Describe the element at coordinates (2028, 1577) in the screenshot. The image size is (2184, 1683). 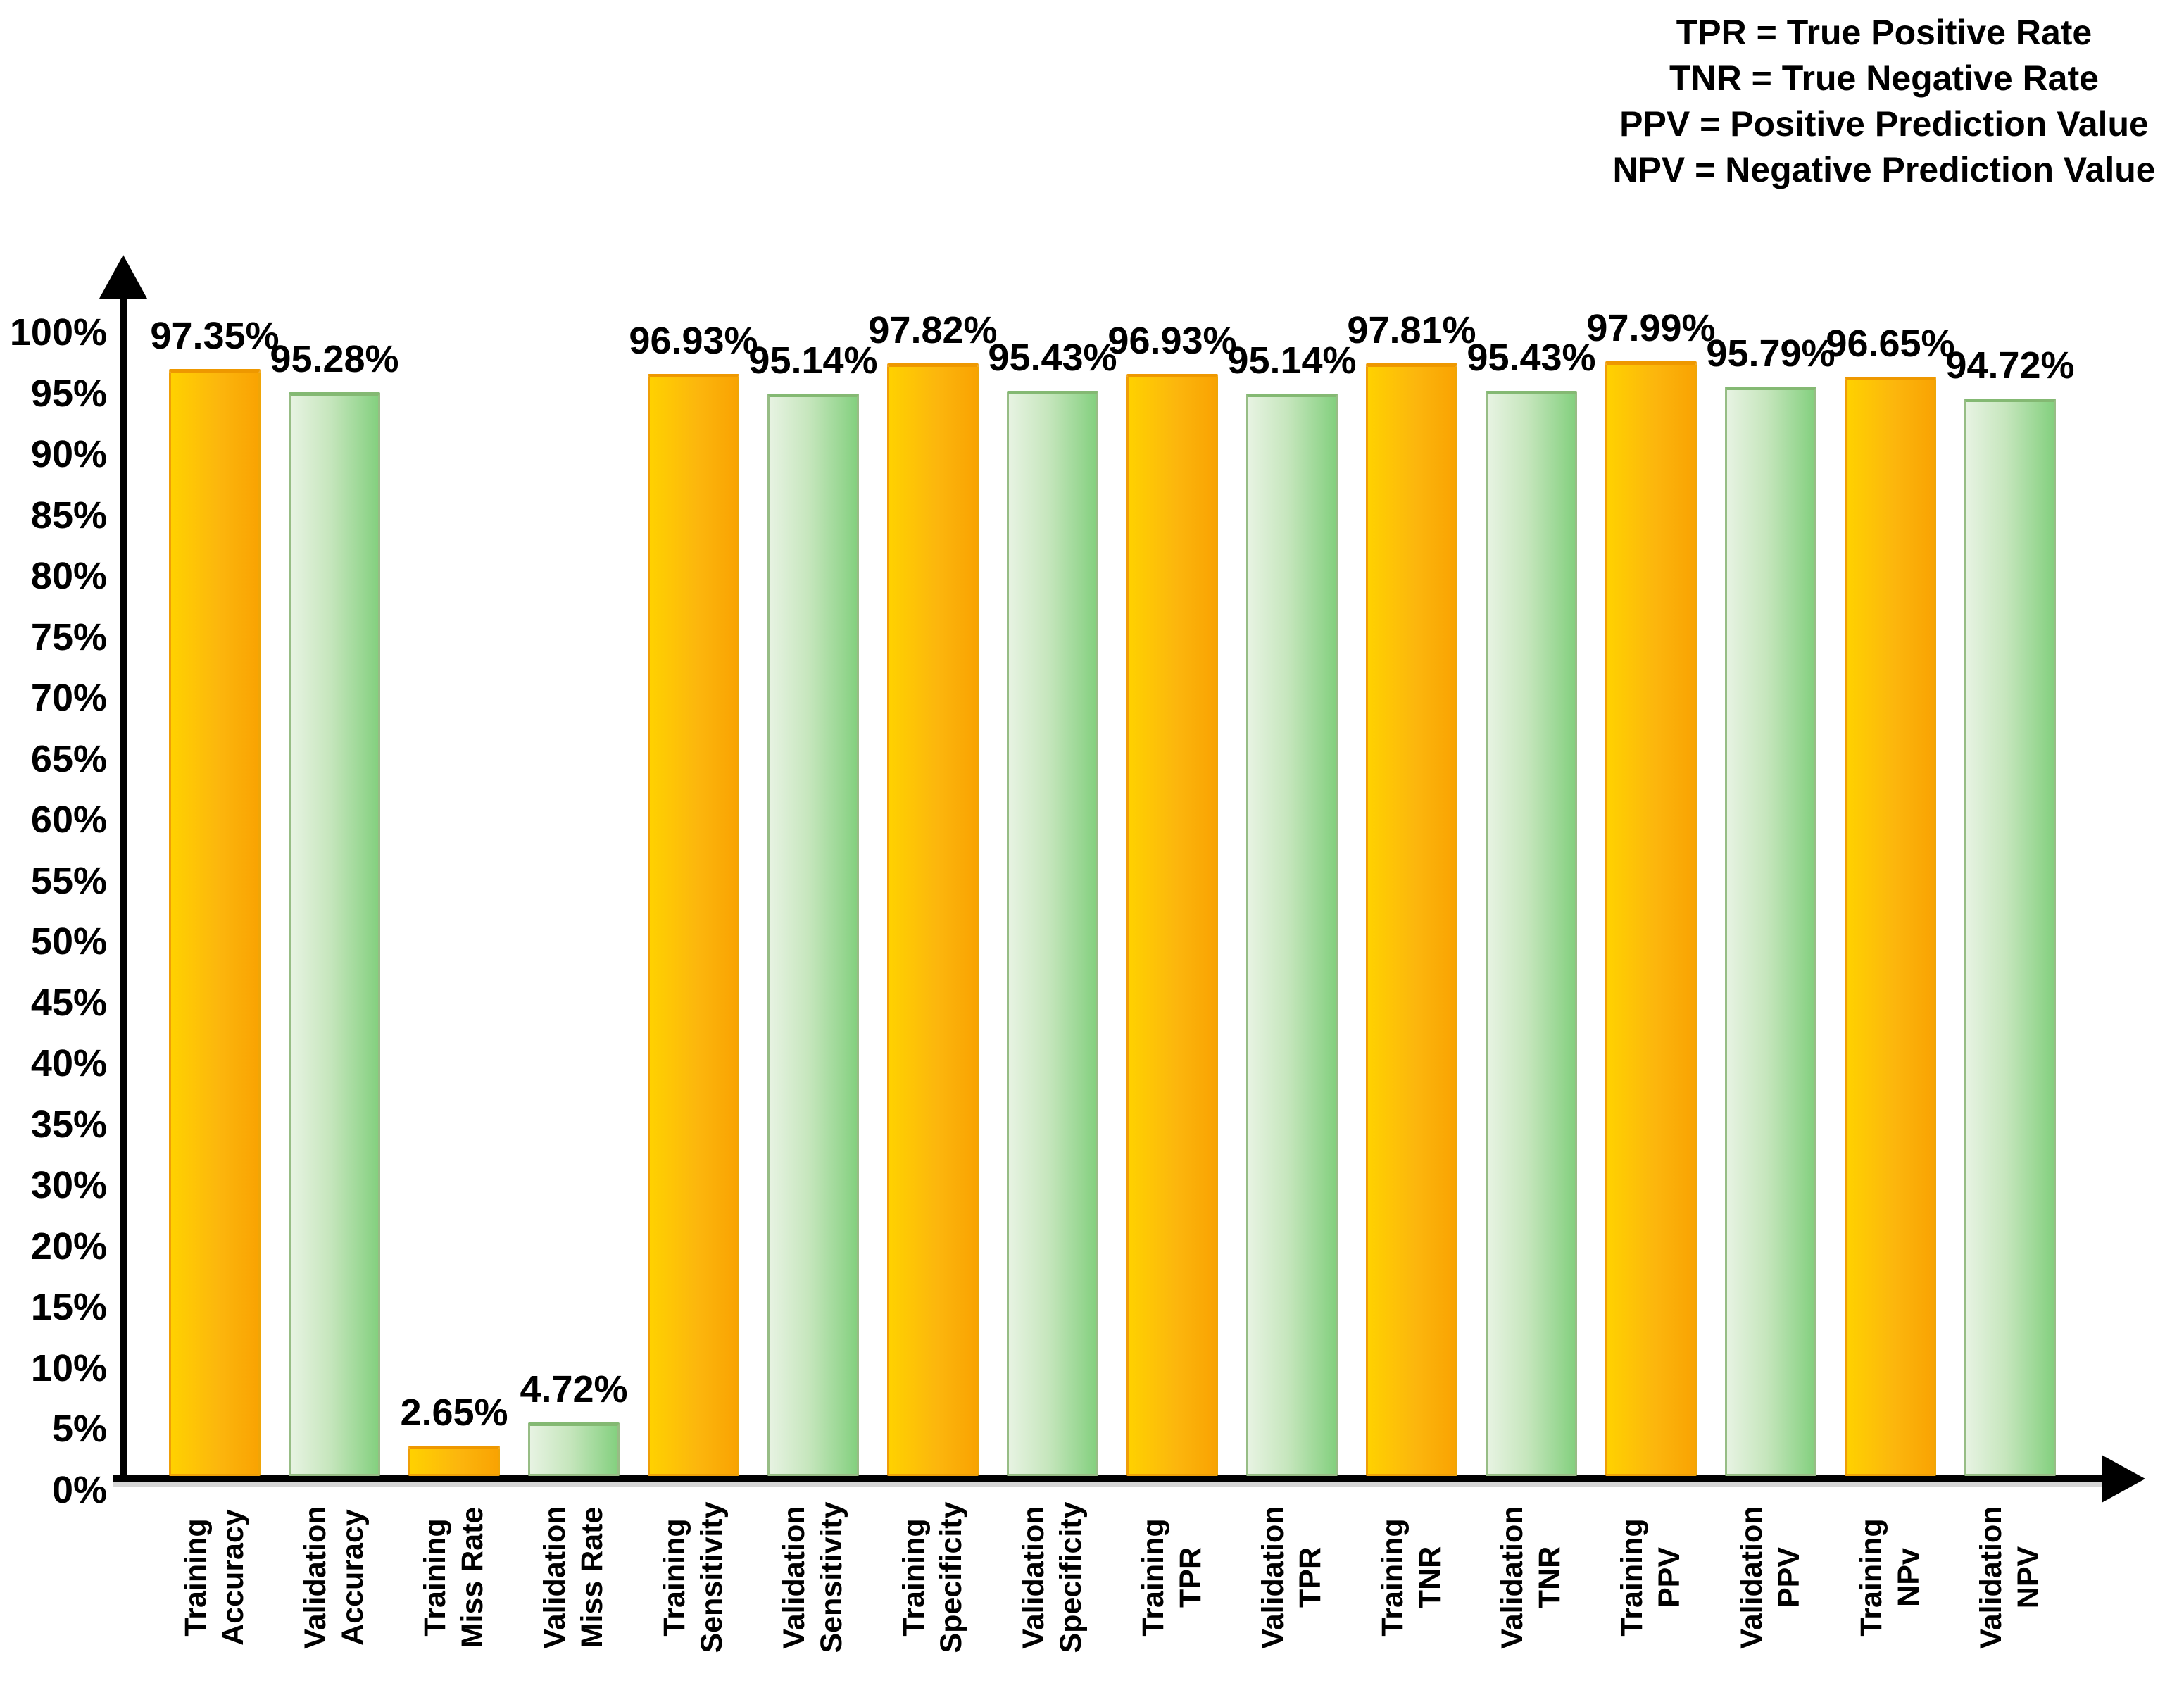
I see `x-axis-label-line2: NPV` at that location.